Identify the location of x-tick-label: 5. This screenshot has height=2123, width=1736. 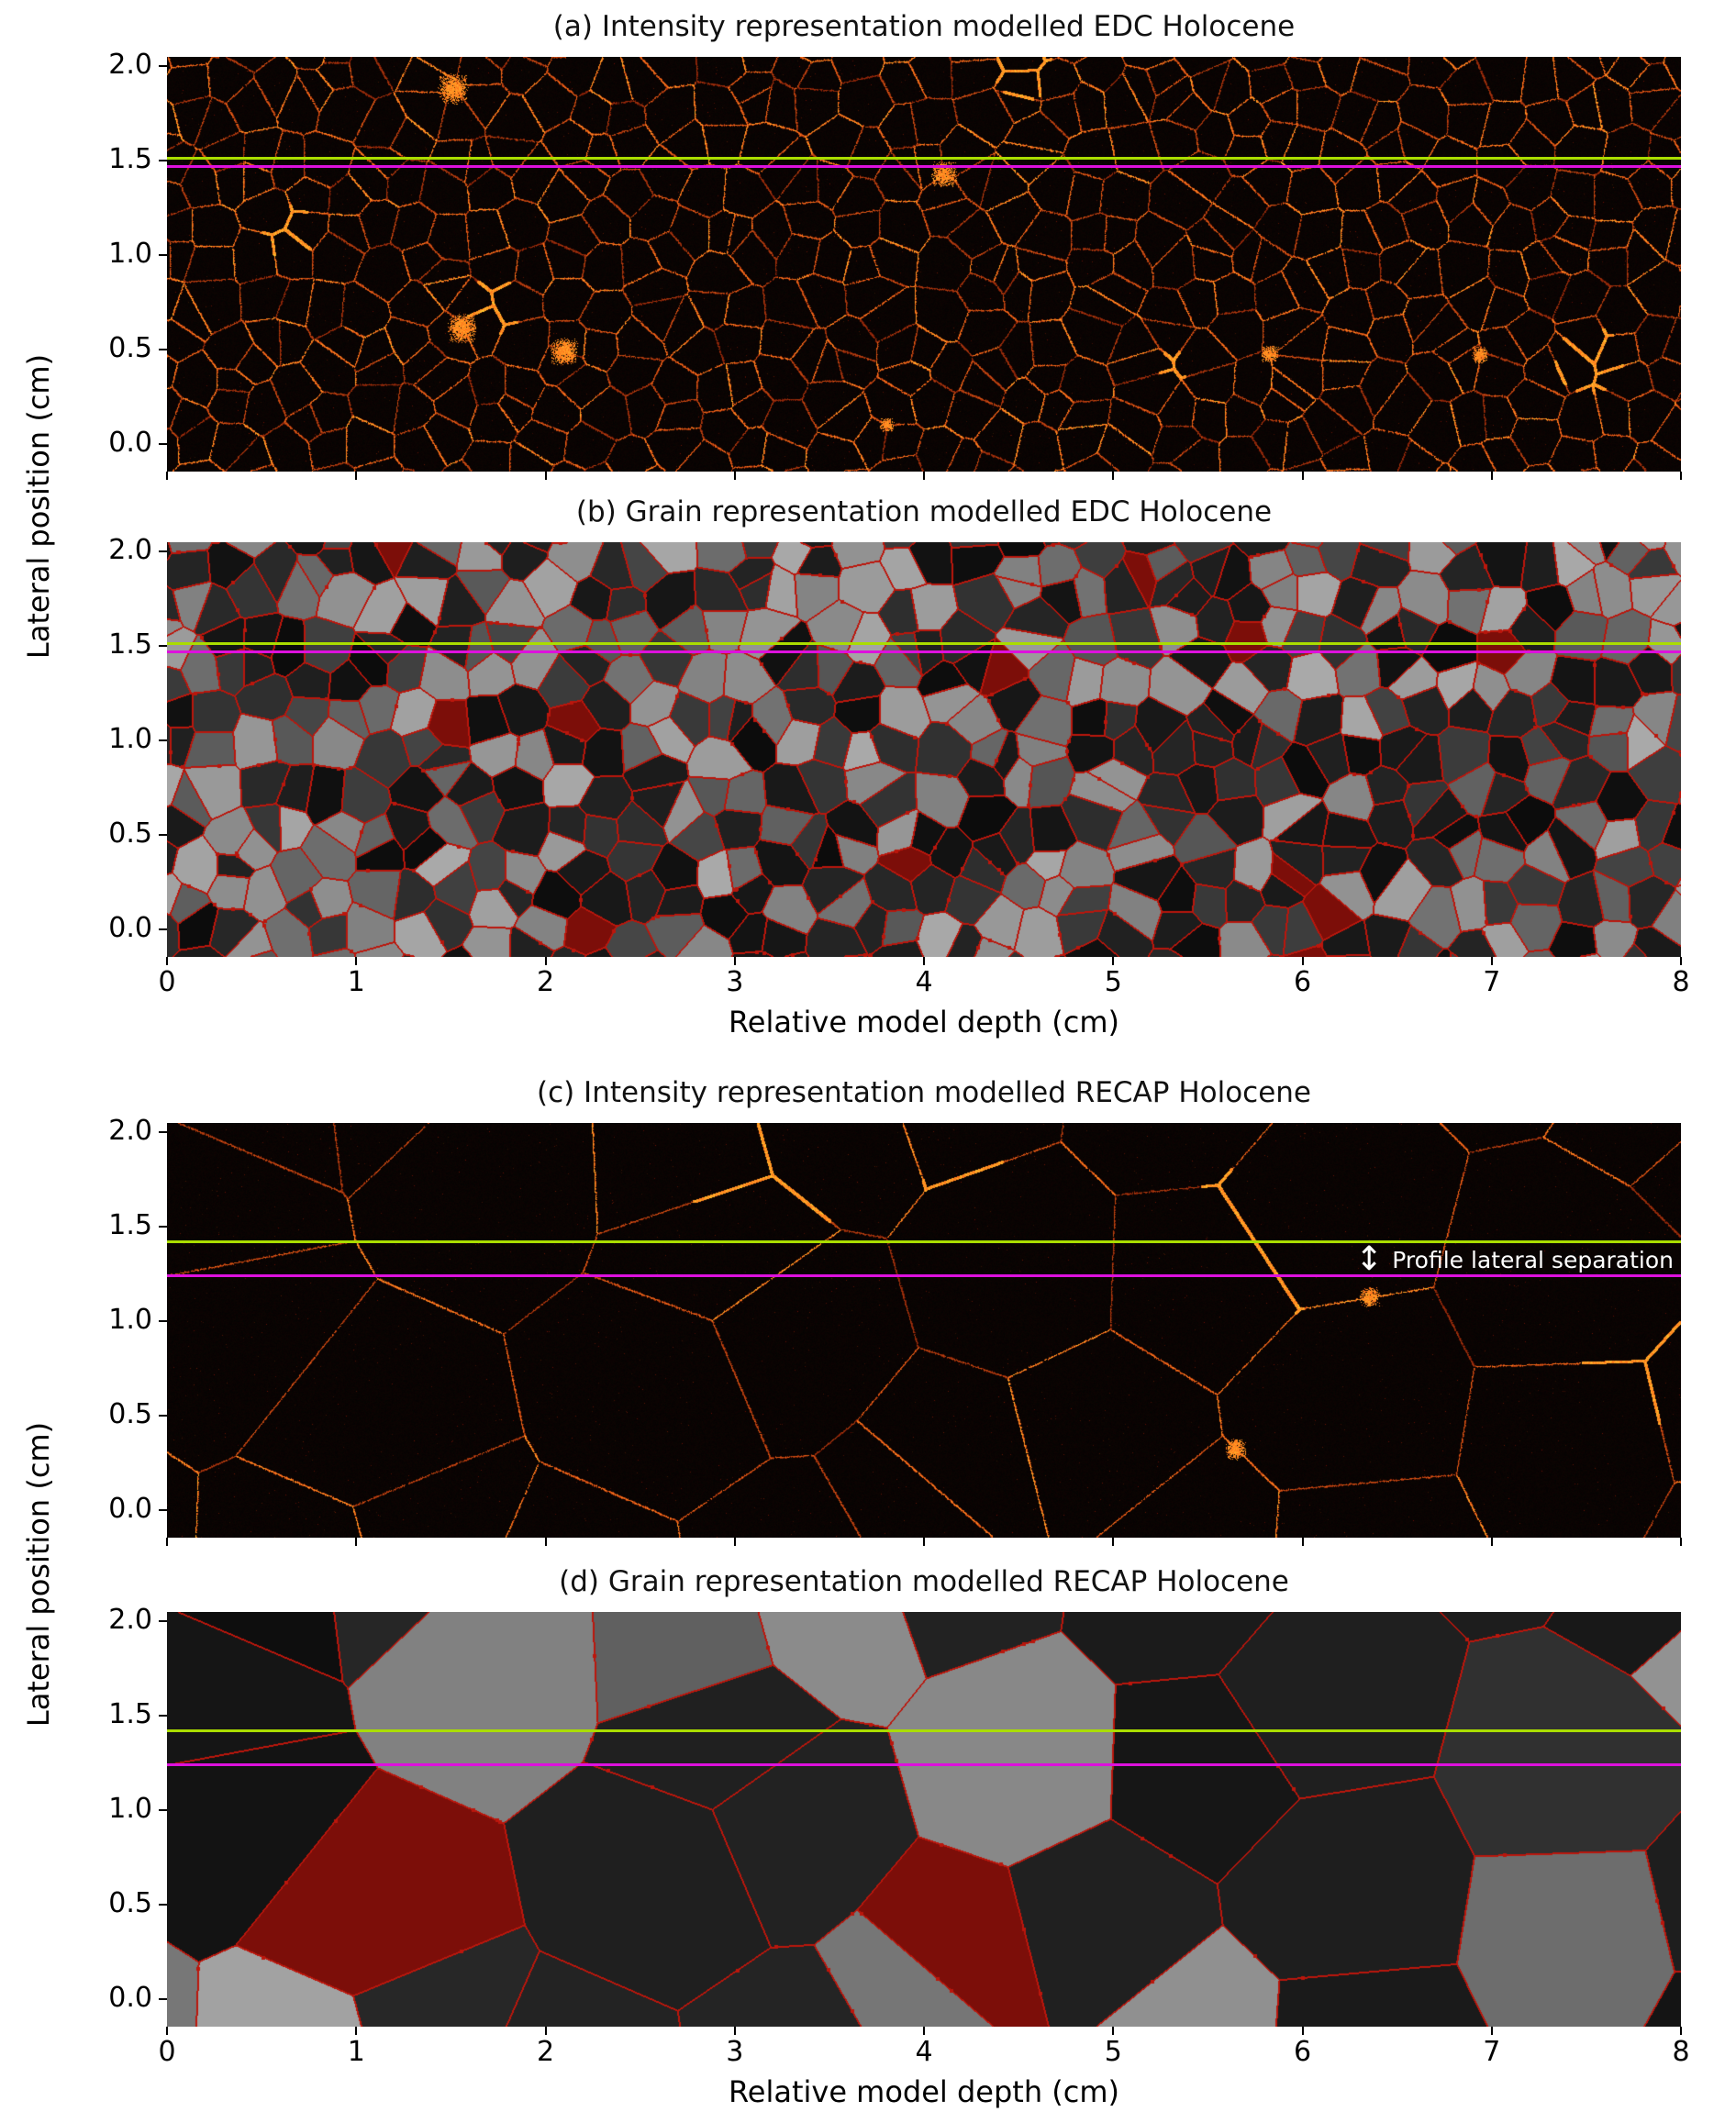
(1113, 982).